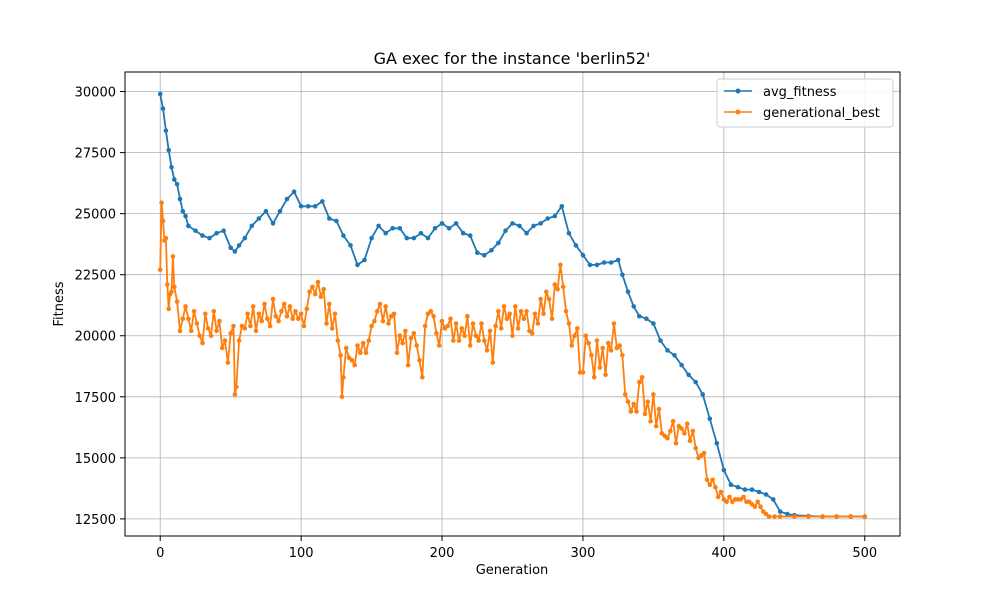 The image size is (1000, 600). I want to click on legend-box, so click(805, 103).